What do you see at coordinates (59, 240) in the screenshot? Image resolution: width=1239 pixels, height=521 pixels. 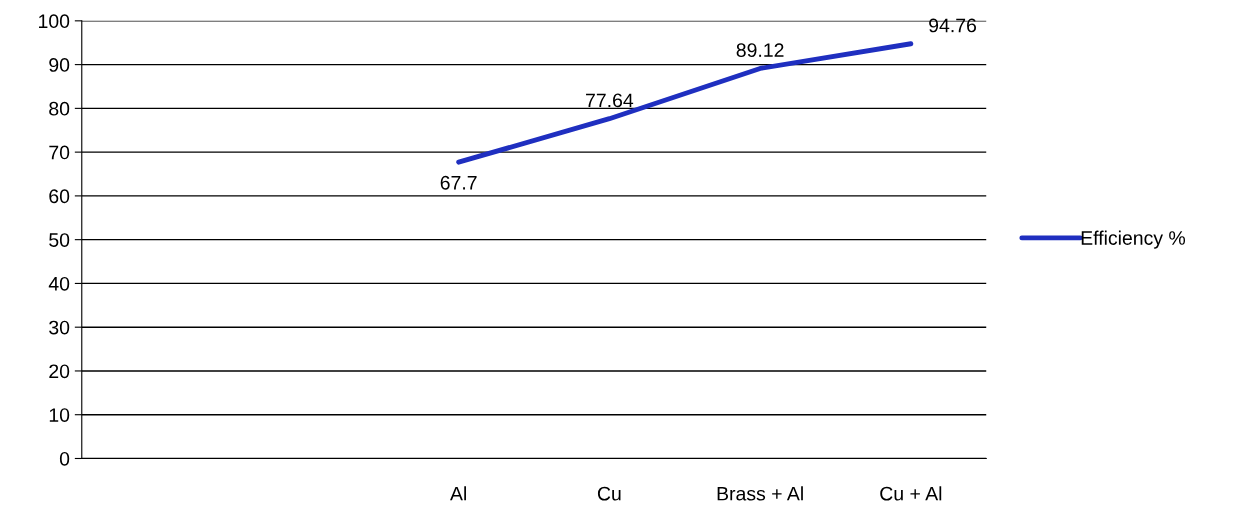 I see `y-tick-label: 50` at bounding box center [59, 240].